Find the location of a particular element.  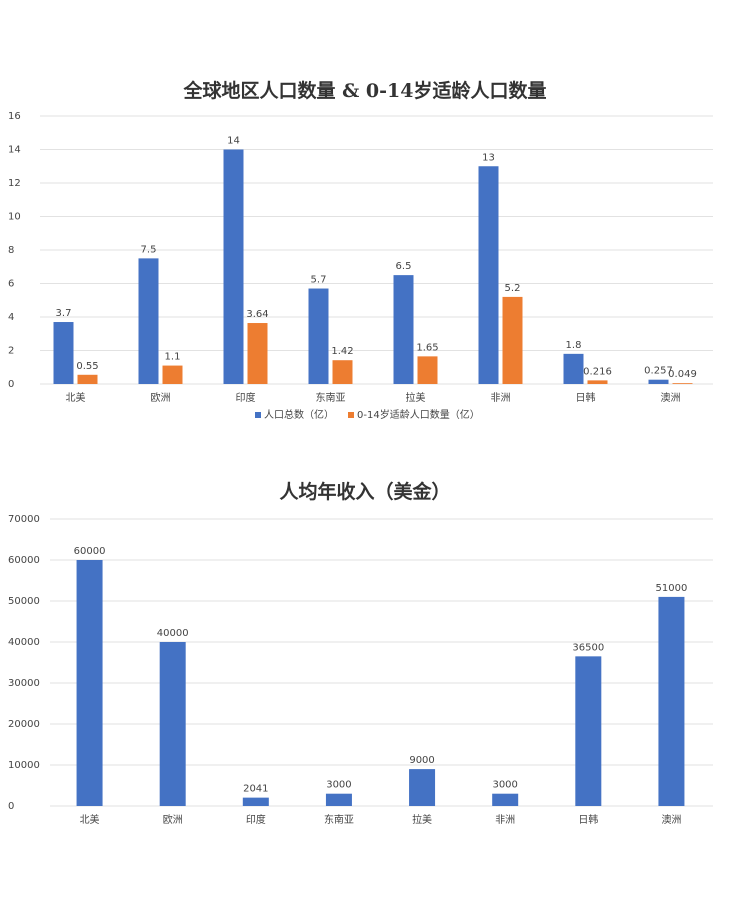

data-label: 5.2 is located at coordinates (513, 288).